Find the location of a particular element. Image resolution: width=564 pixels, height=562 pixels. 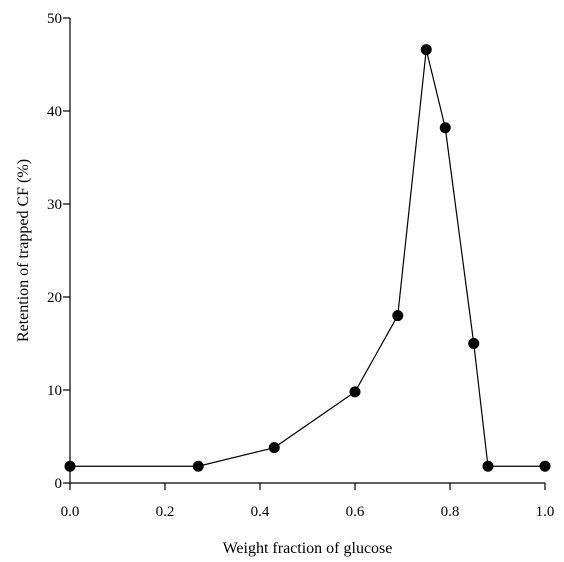

x-tick-label: 0.8 is located at coordinates (450, 512).